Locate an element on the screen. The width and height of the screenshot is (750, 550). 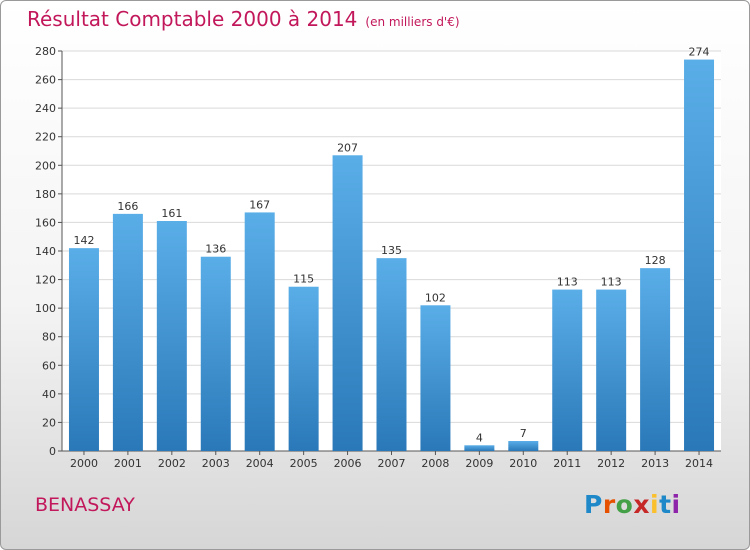
y-tick-label: 0 is located at coordinates (52, 451).